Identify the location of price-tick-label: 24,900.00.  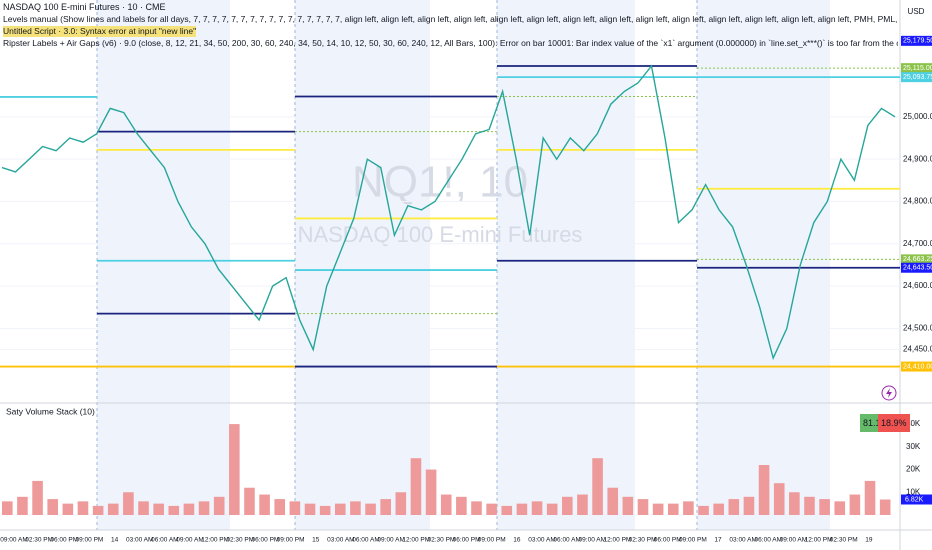
(917, 158).